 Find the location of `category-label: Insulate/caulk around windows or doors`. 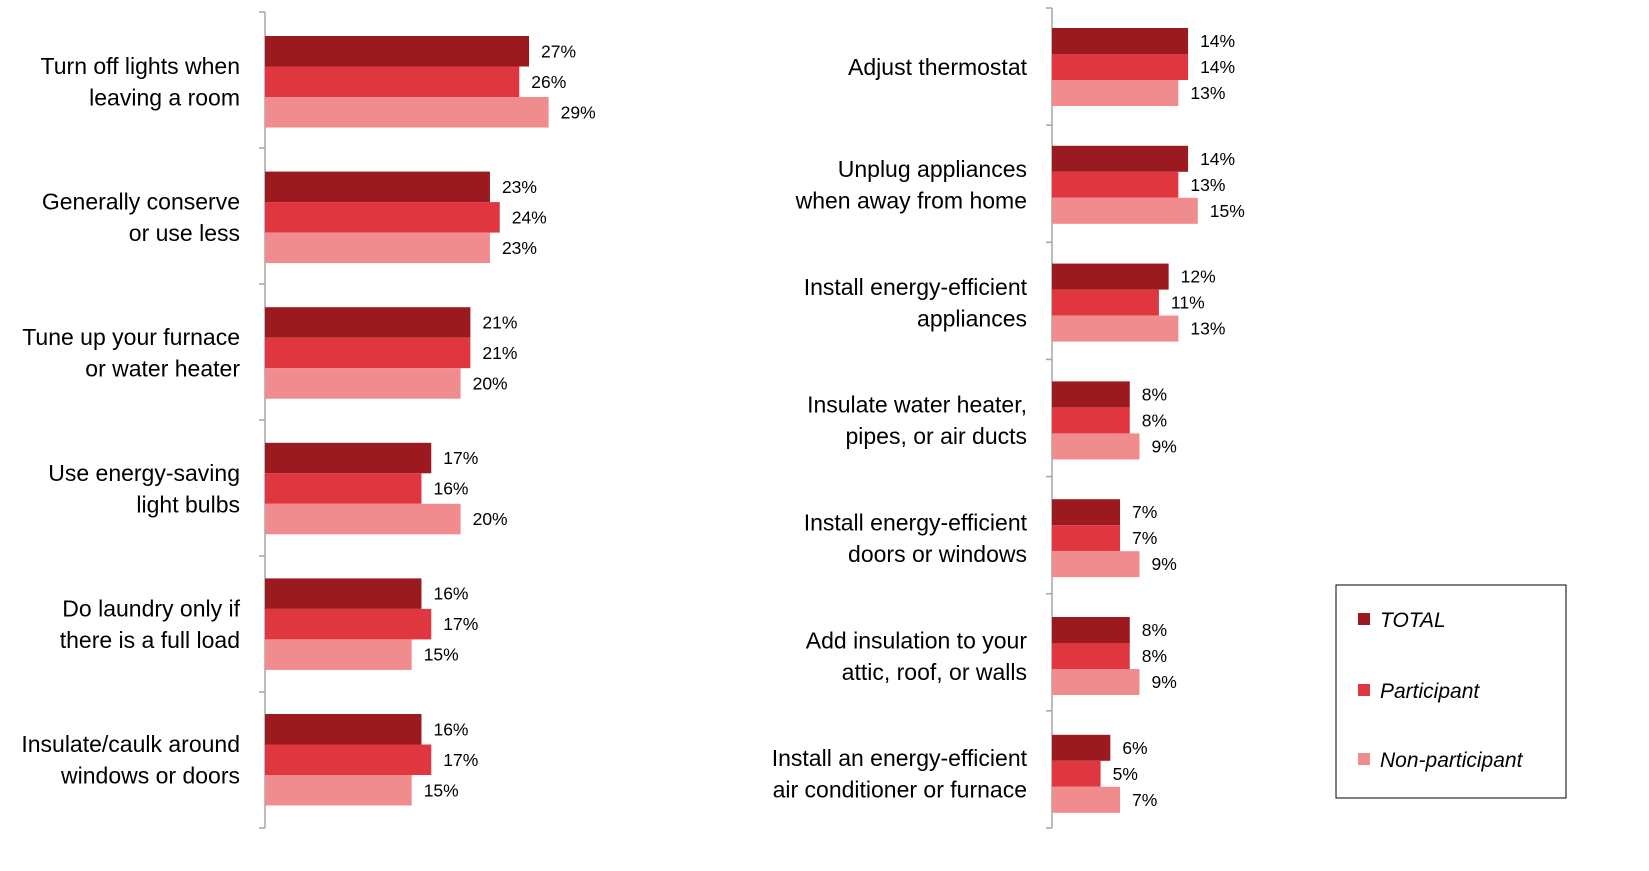

category-label: Insulate/caulk around windows or doors is located at coordinates (130, 760).